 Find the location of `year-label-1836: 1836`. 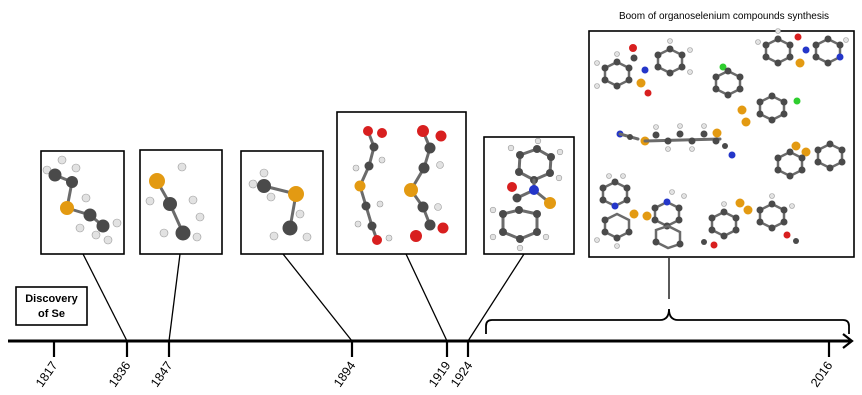

year-label-1836: 1836 is located at coordinates (119, 374).